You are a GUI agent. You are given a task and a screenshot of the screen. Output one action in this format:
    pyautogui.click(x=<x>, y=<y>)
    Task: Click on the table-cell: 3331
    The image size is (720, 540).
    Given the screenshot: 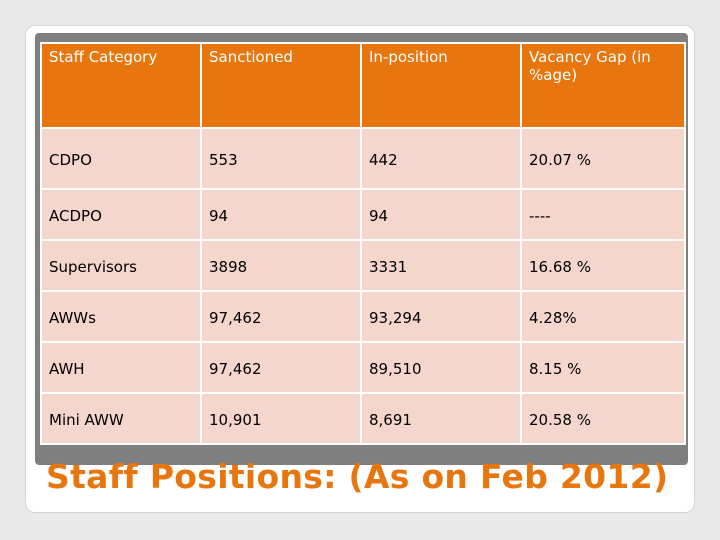 What is the action you would take?
    pyautogui.click(x=441, y=265)
    